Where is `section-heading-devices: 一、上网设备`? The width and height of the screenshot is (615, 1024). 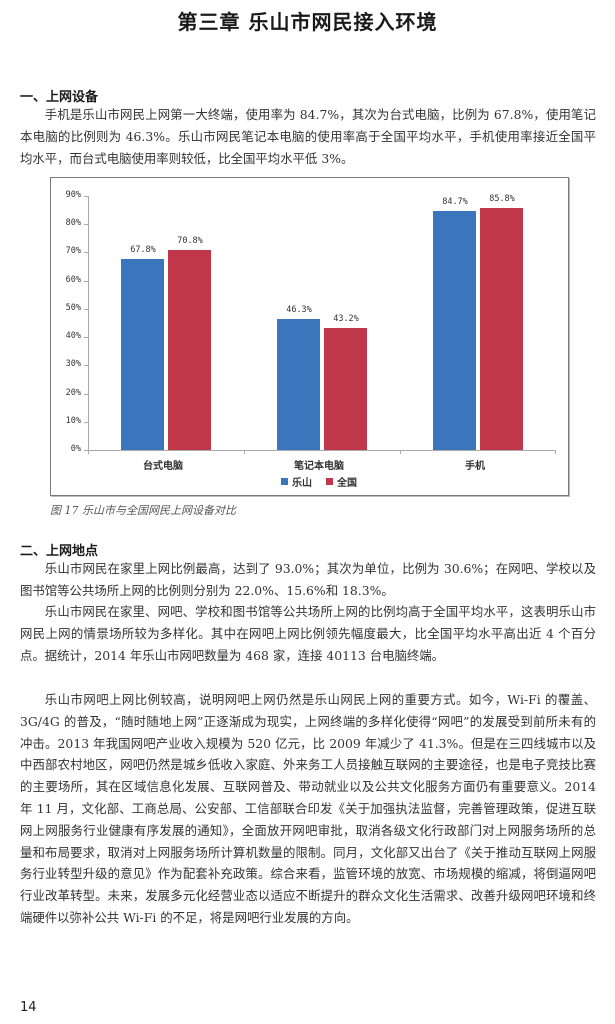 section-heading-devices: 一、上网设备 is located at coordinates (59, 97).